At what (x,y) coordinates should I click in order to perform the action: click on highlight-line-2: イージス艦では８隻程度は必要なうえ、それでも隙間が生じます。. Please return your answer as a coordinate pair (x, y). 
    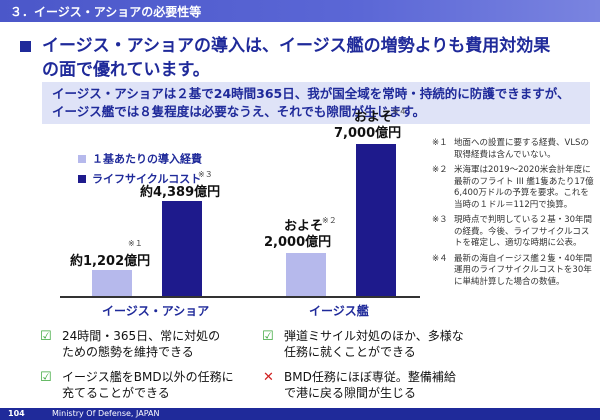
    Looking at the image, I should click on (239, 111).